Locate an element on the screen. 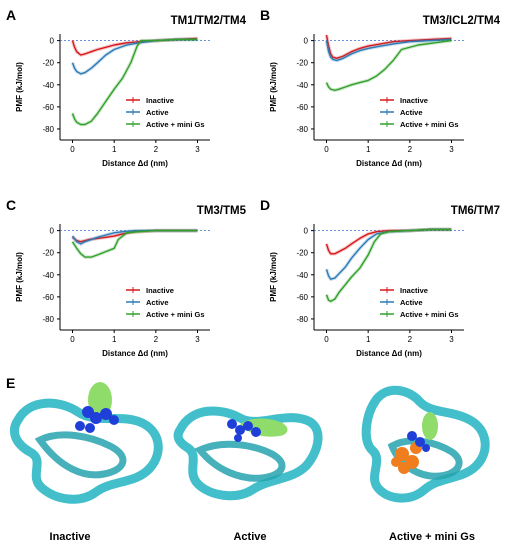 The image size is (507, 550). panel-letter: B is located at coordinates (265, 15).